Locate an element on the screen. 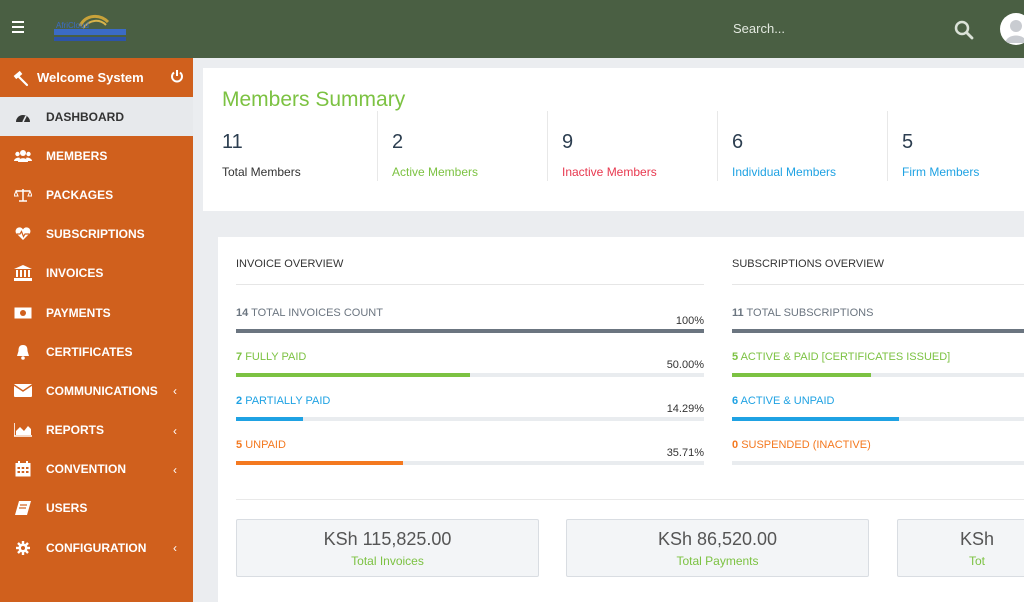 The width and height of the screenshot is (1024, 602). search-icon is located at coordinates (964, 30).